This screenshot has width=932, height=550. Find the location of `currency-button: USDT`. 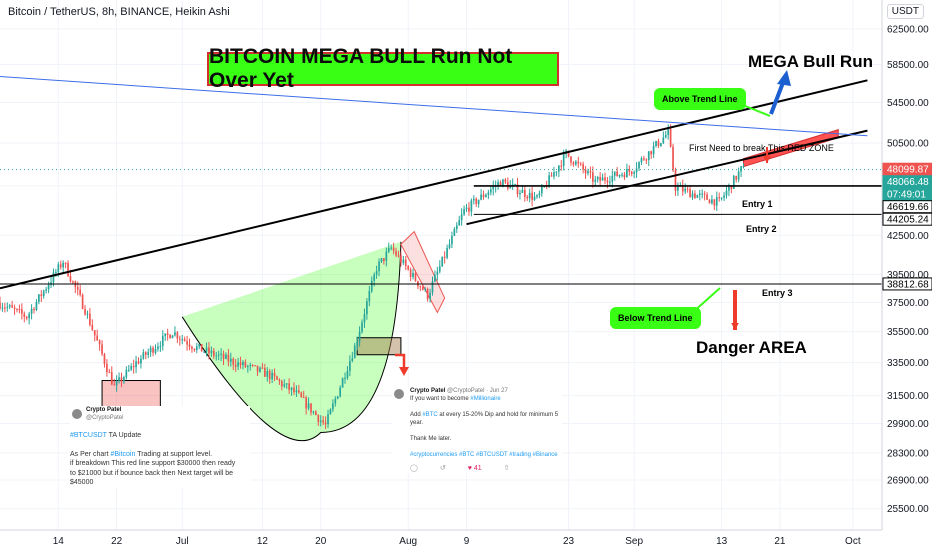

currency-button: USDT is located at coordinates (905, 11).